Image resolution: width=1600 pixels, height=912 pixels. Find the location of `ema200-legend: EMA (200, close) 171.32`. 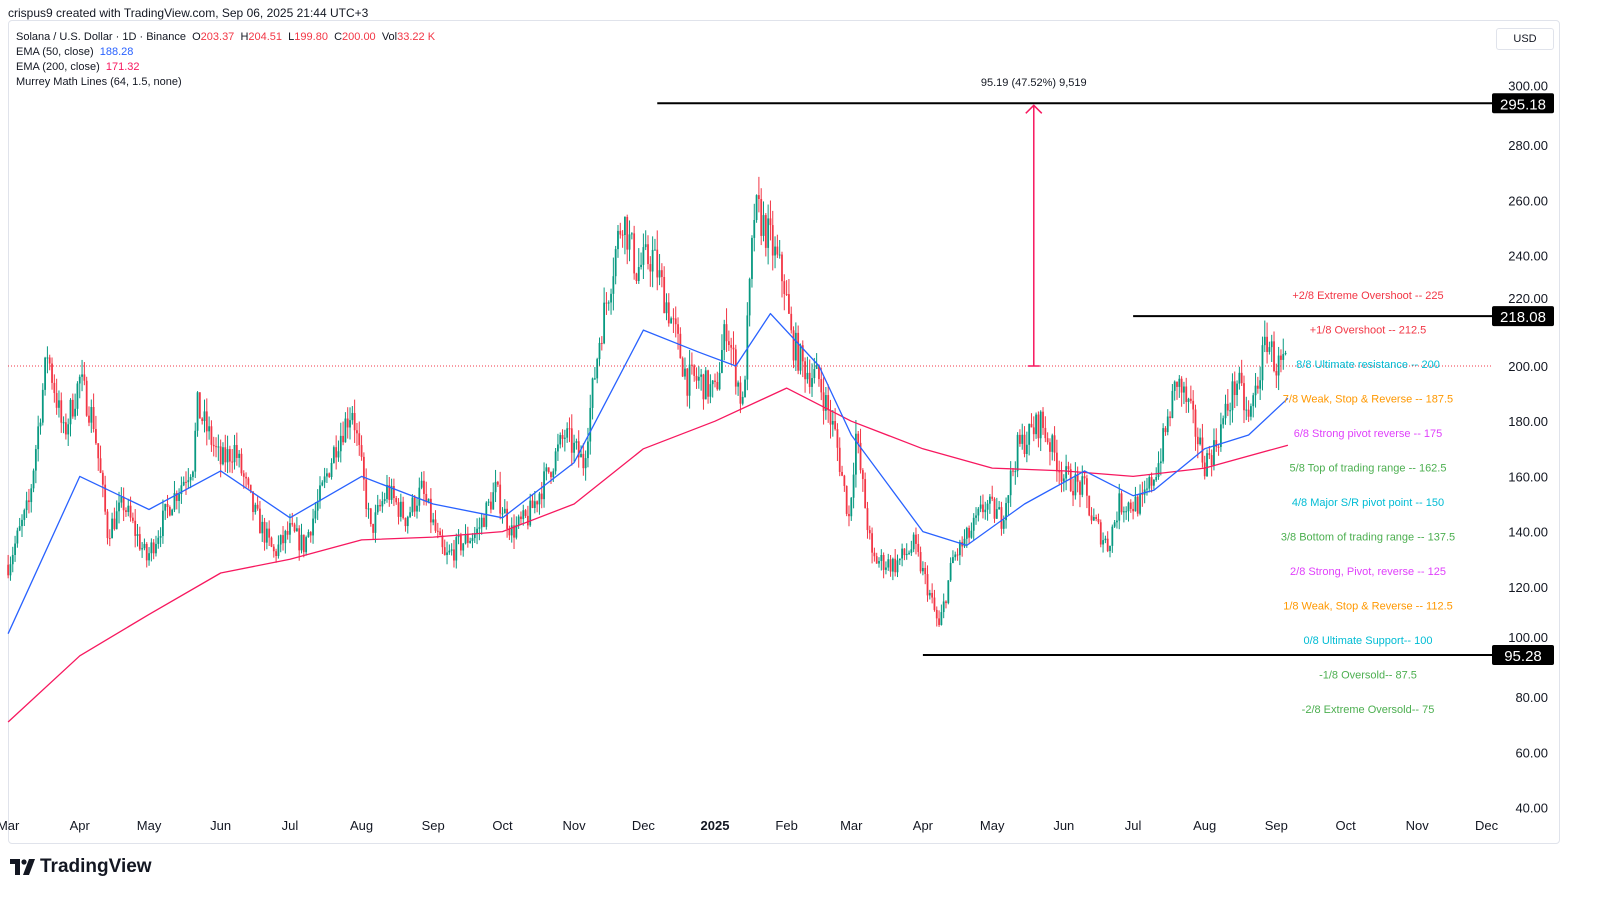

ema200-legend: EMA (200, close) 171.32 is located at coordinates (225, 67).